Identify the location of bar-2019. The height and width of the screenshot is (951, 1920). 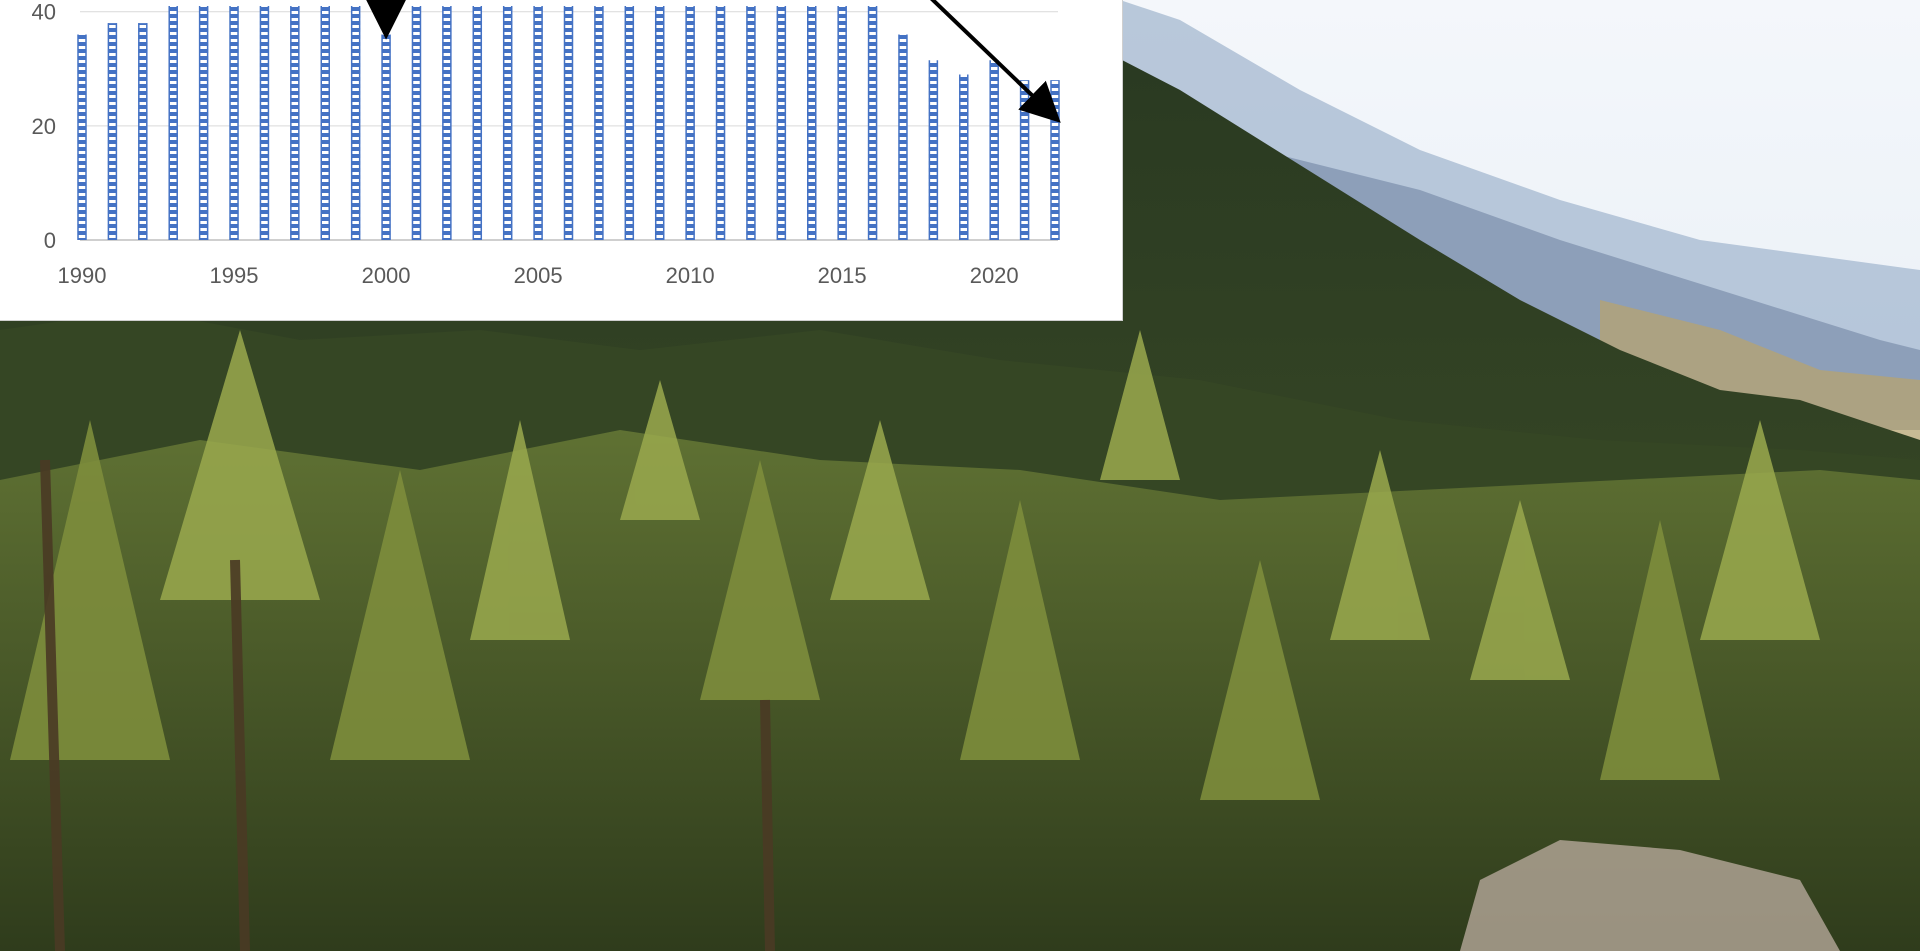
(964, 157).